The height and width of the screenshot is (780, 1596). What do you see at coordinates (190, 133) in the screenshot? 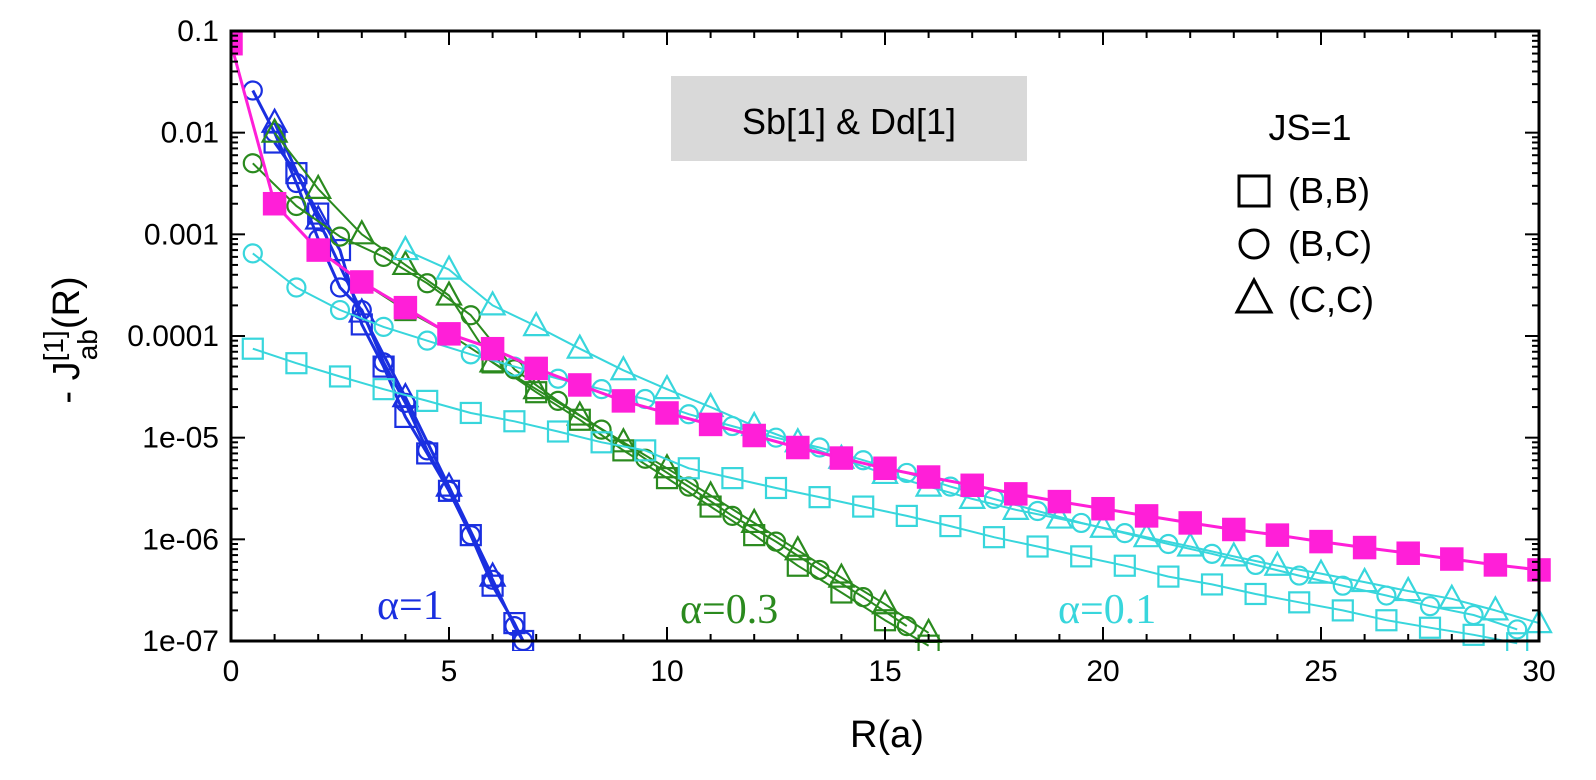
I see `y-tick-label: 0.01` at bounding box center [190, 133].